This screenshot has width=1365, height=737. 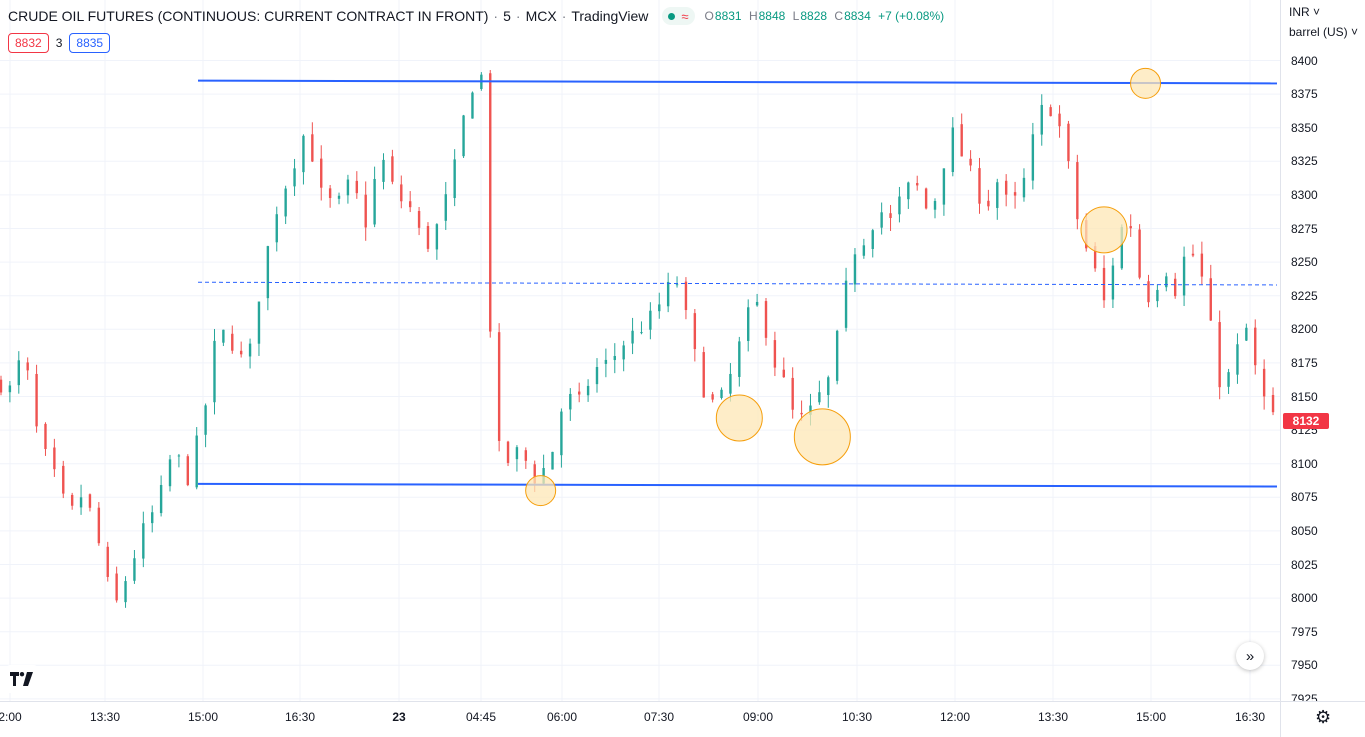 What do you see at coordinates (1304, 598) in the screenshot?
I see `price-tick: 8000` at bounding box center [1304, 598].